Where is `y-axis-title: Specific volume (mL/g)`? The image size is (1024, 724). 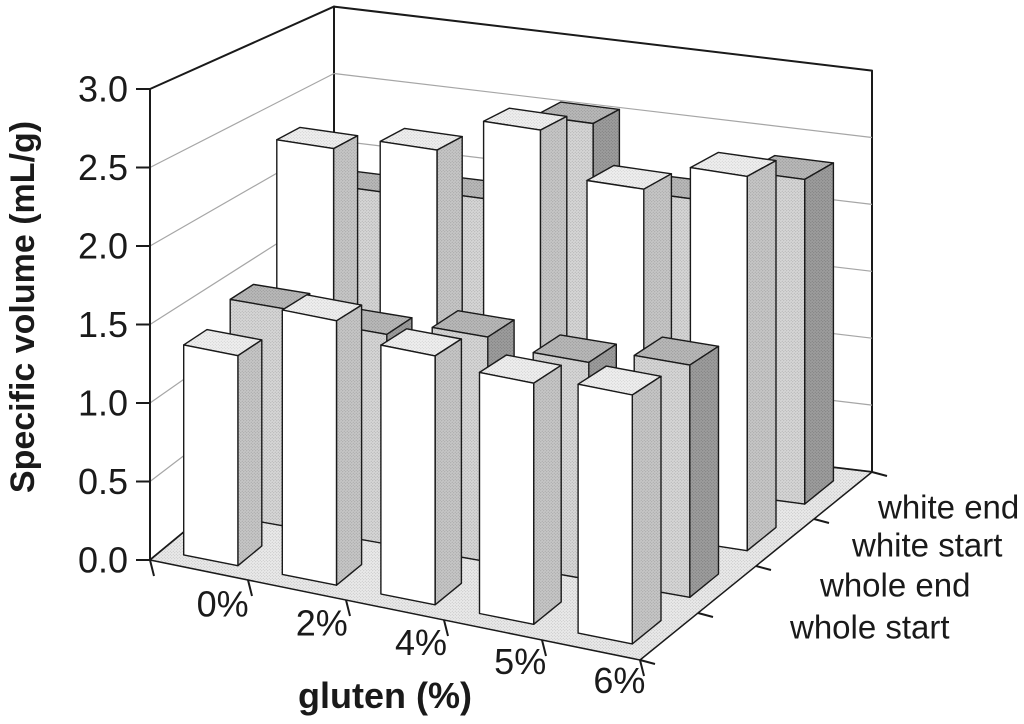
y-axis-title: Specific volume (mL/g) is located at coordinates (23, 307).